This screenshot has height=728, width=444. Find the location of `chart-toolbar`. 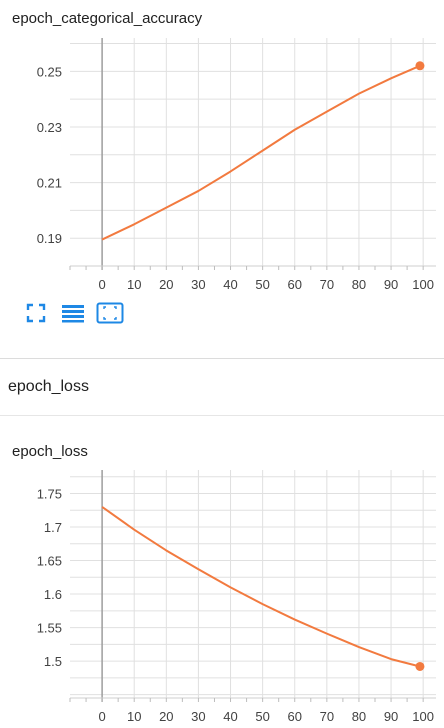

chart-toolbar is located at coordinates (77, 313).